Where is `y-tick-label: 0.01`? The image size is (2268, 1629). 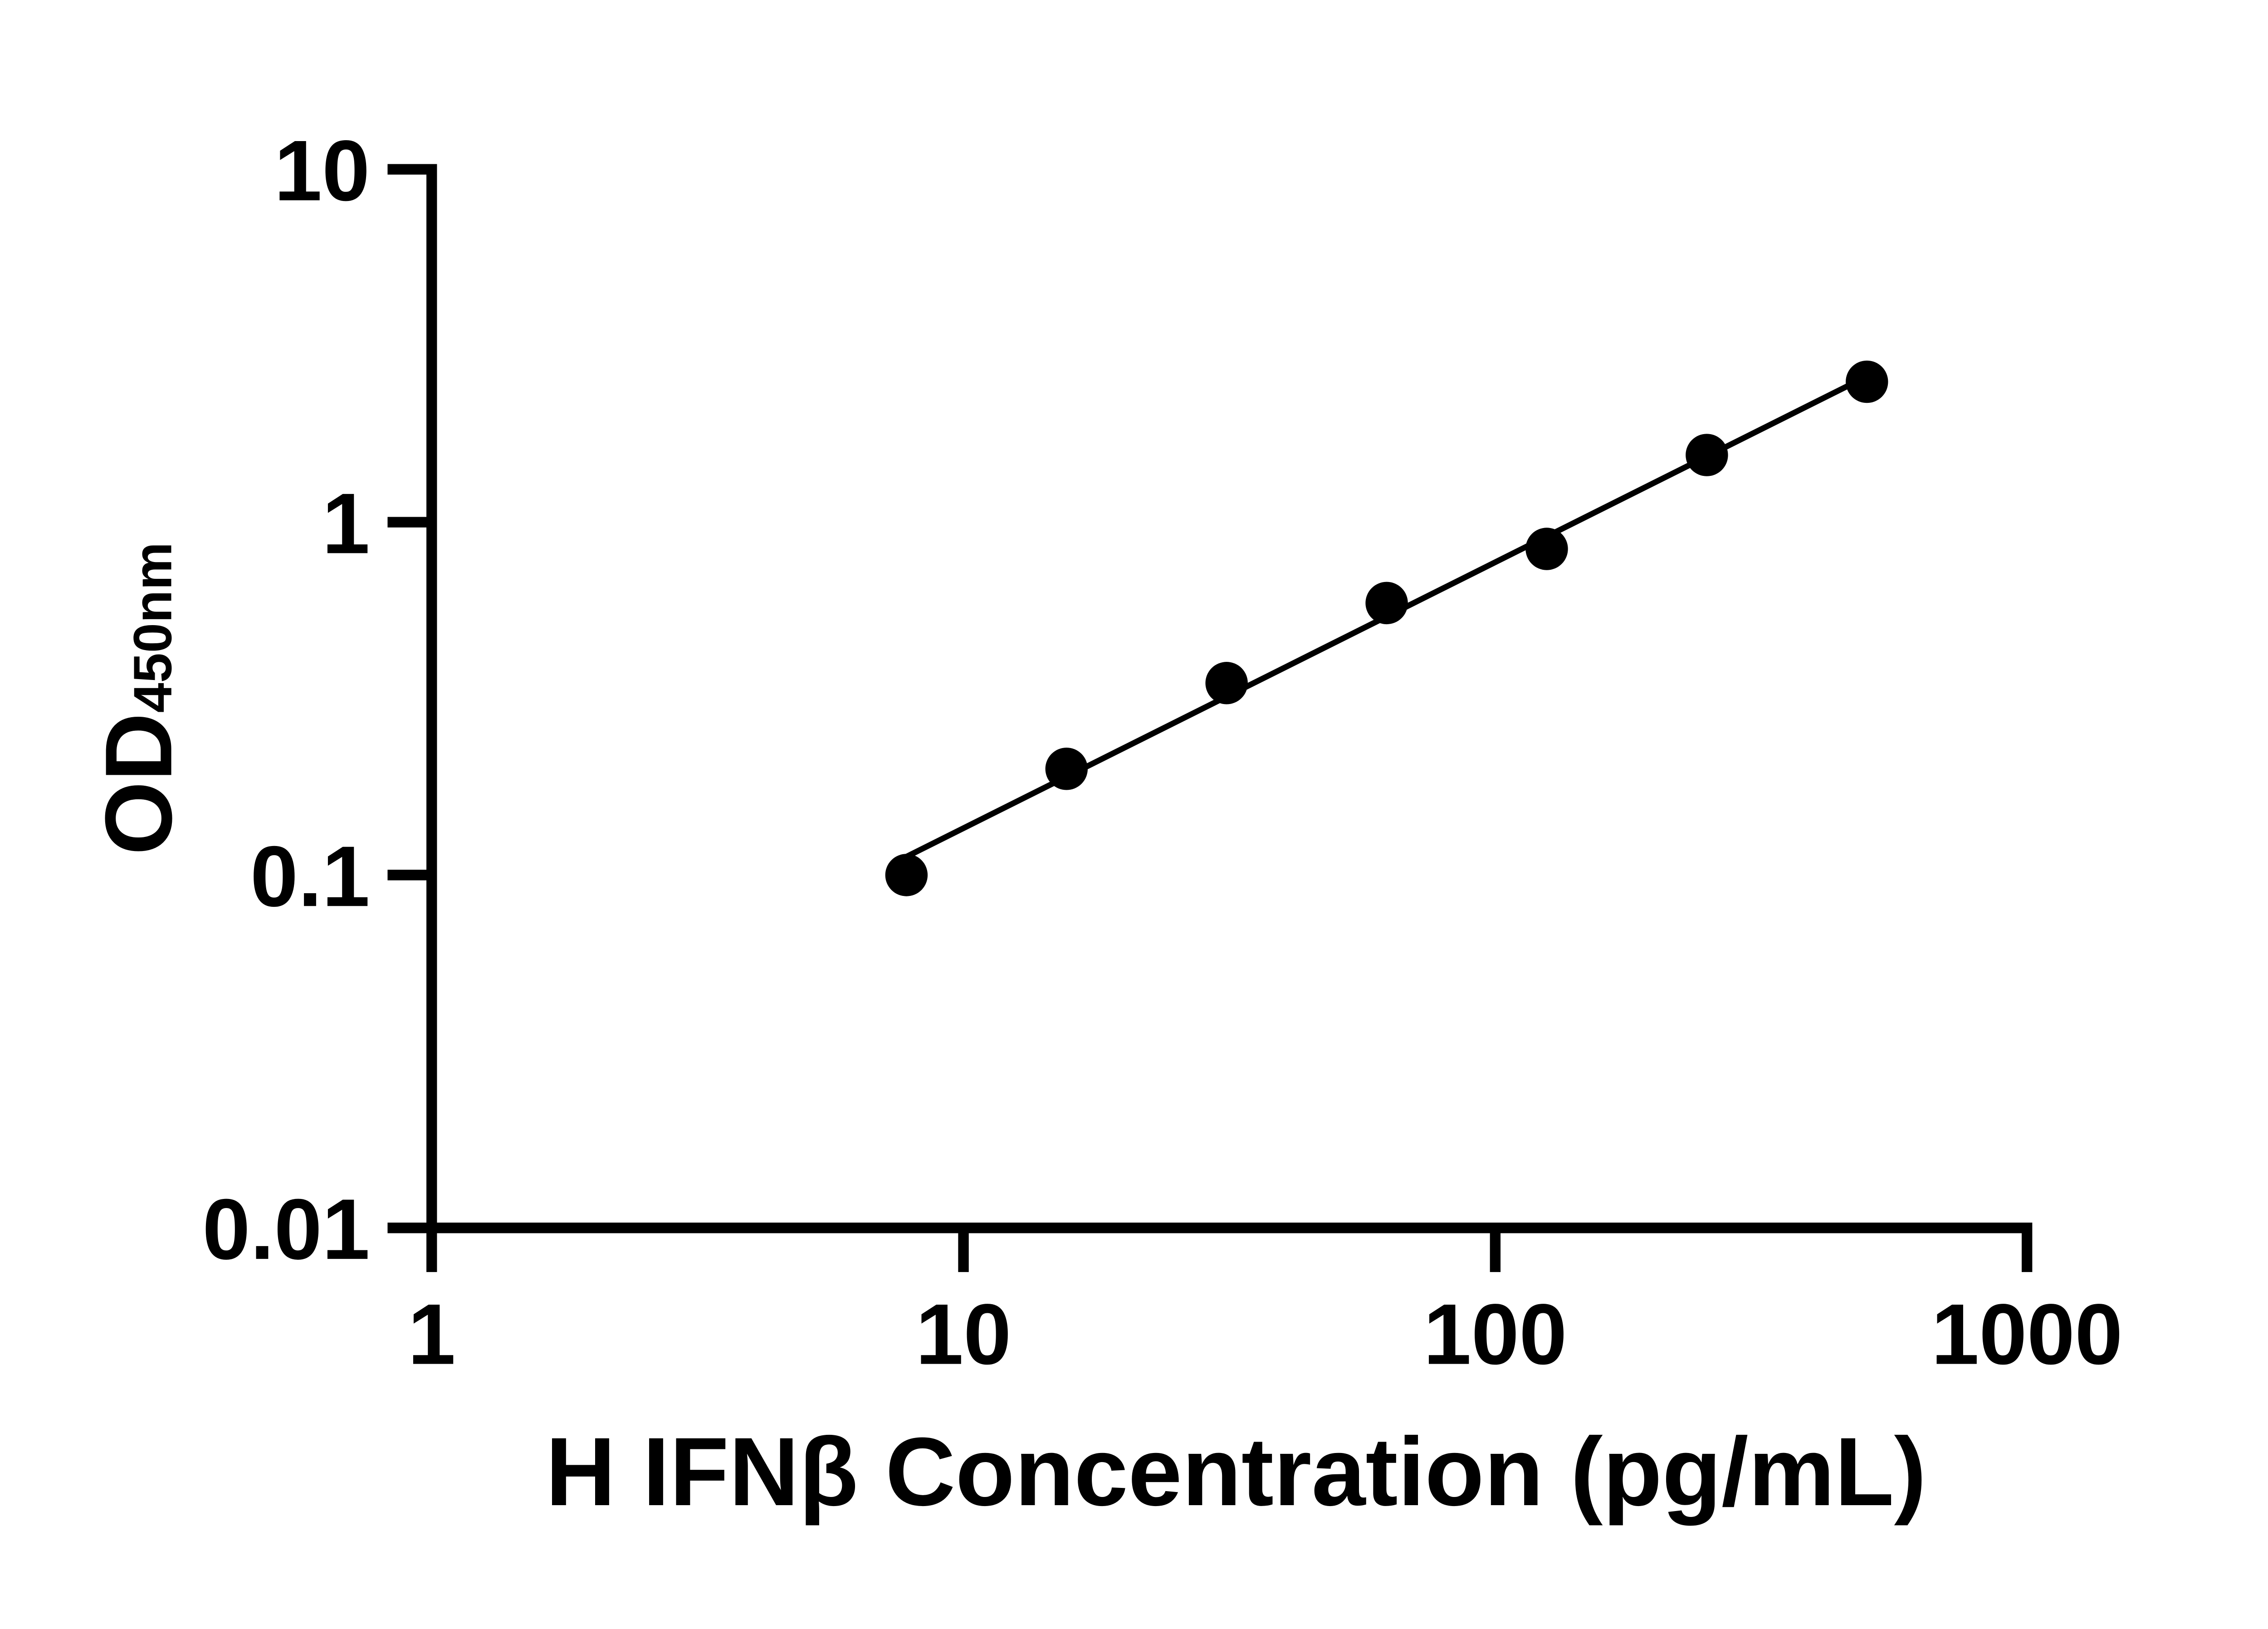 y-tick-label: 0.01 is located at coordinates (286, 1229).